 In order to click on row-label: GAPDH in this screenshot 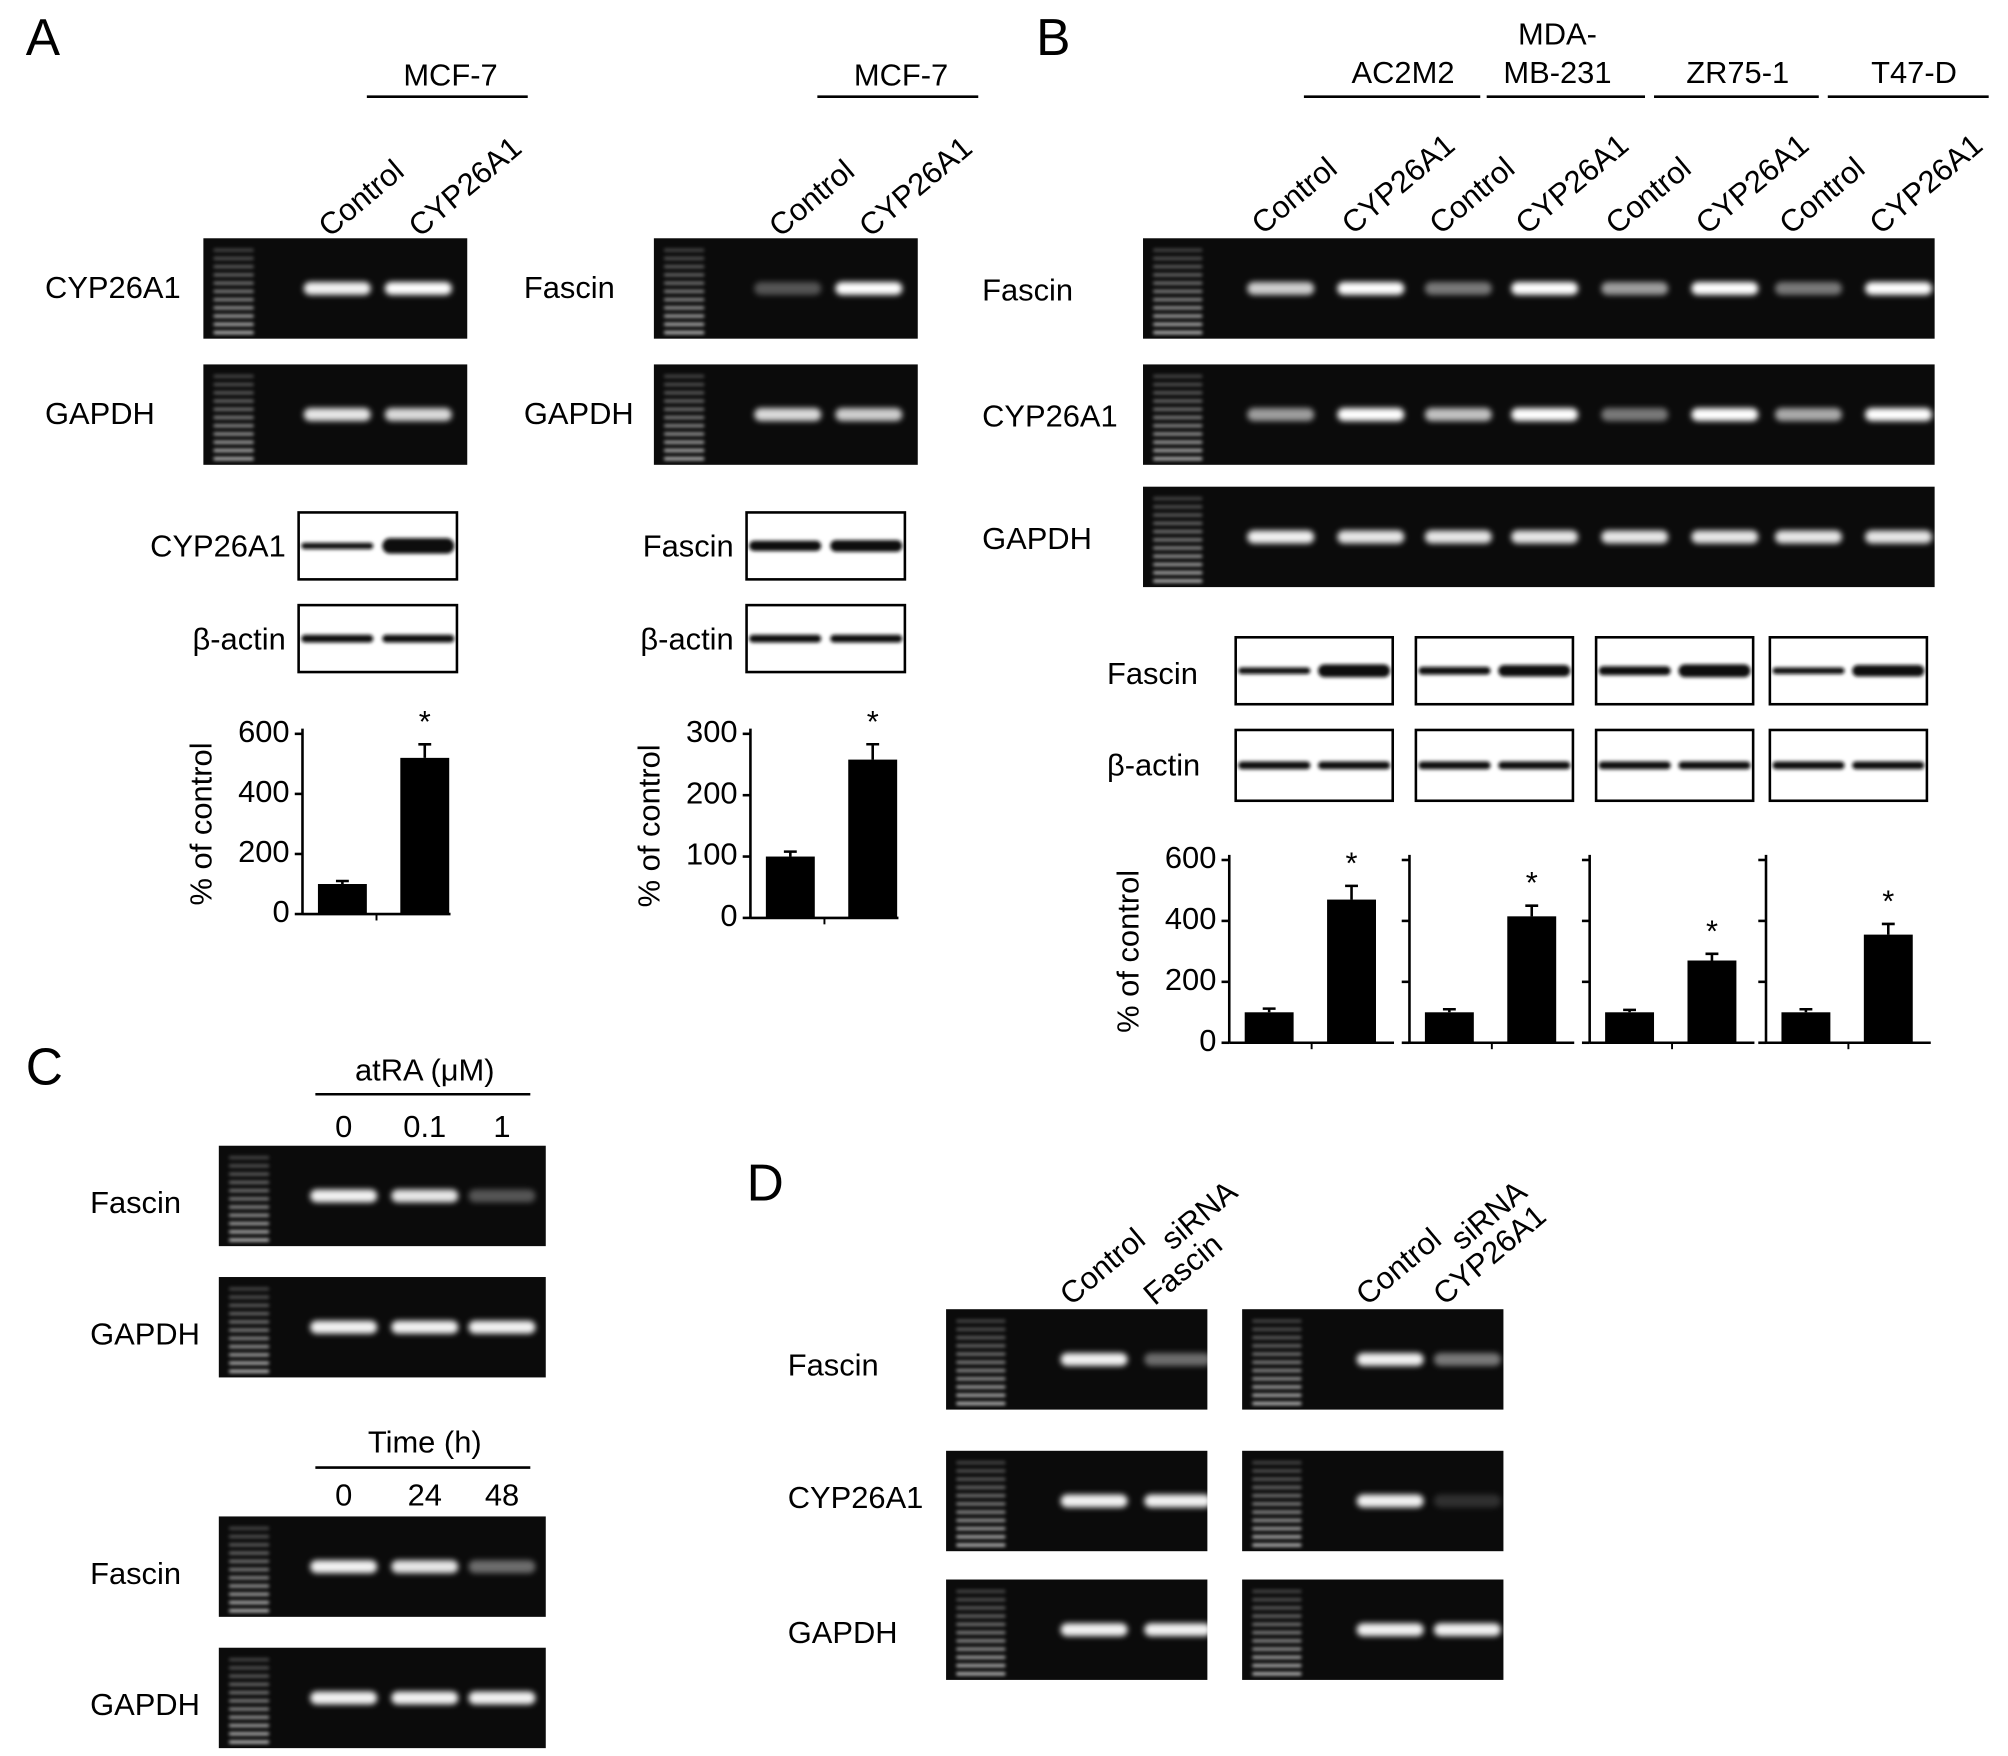, I will do `click(843, 1632)`.